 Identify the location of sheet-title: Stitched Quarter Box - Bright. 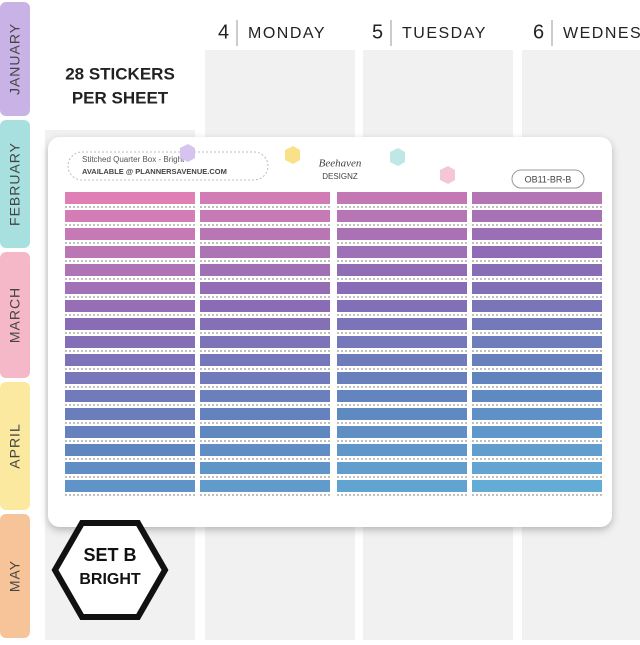
(133, 159).